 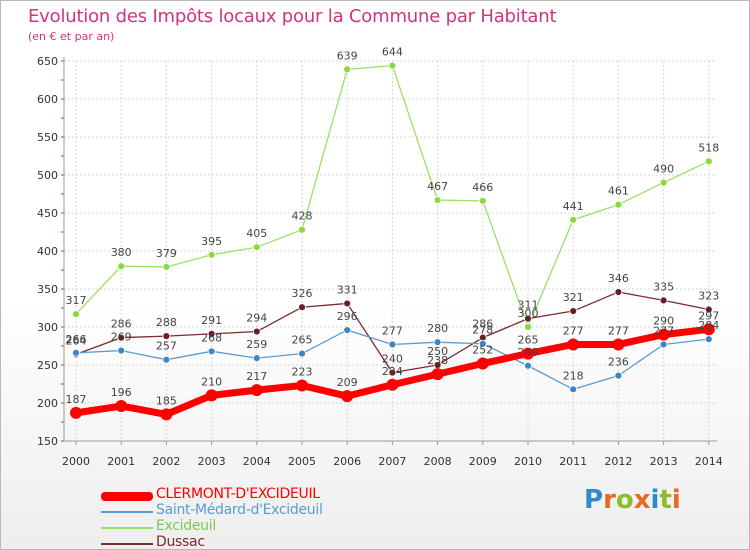 I want to click on y-tick-label: 250, so click(x=47, y=365).